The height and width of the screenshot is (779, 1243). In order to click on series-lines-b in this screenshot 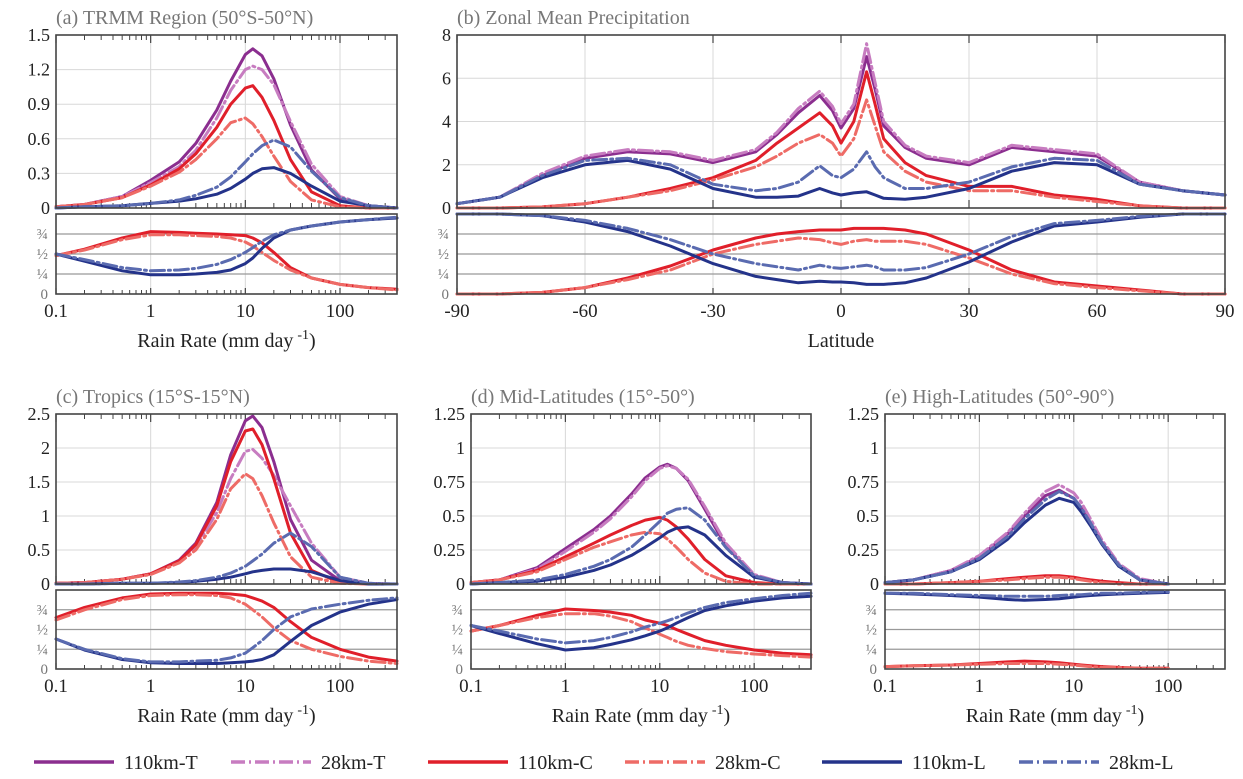, I will do `click(841, 126)`.